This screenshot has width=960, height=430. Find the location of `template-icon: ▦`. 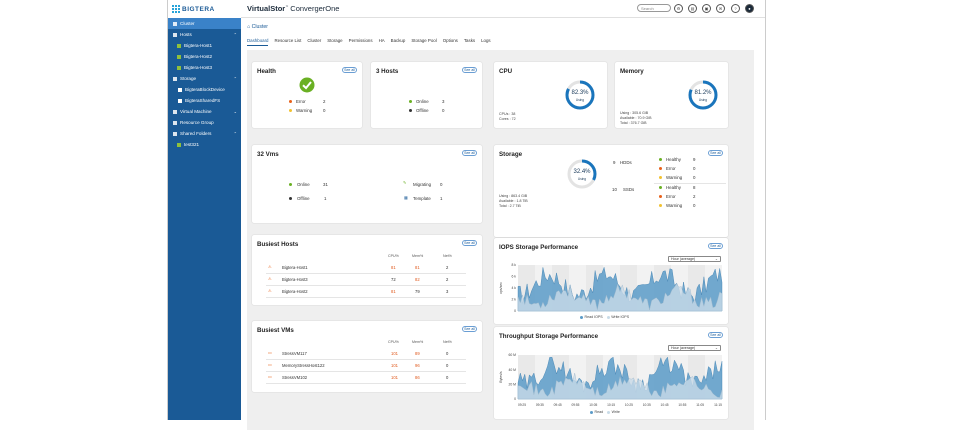

template-icon: ▦ is located at coordinates (406, 197).